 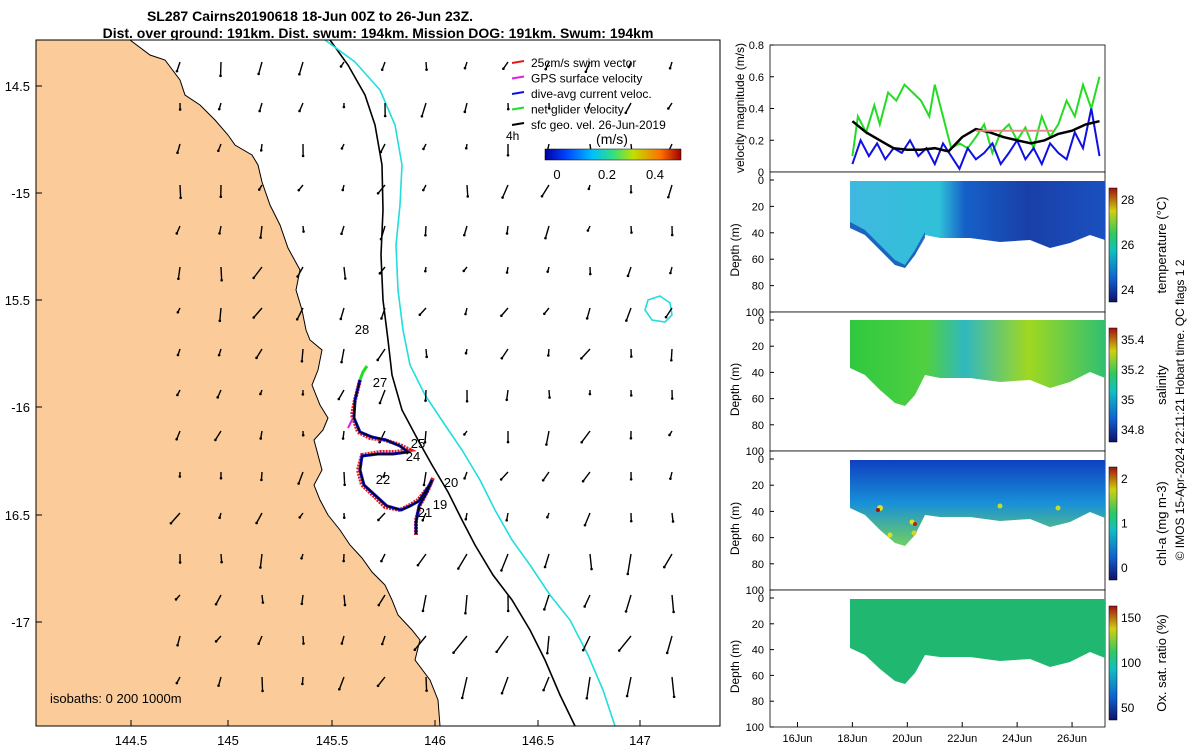 I want to click on velocity-panel: 00.20.40.60.8 velocity magnitude (m/s), so click(x=919, y=109).